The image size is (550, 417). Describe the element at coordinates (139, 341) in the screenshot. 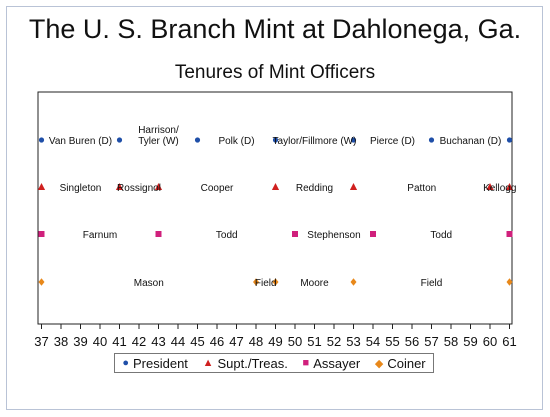

I see `x-tick-label-42: 42` at that location.